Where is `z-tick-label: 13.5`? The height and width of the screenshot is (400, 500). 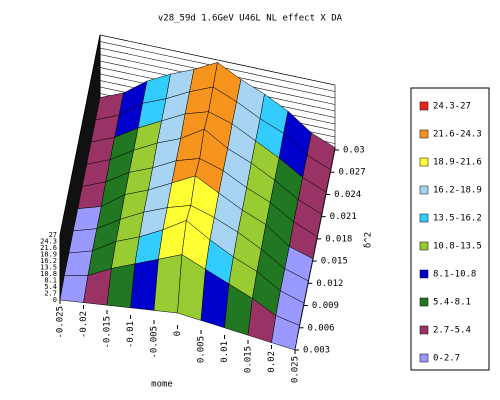 z-tick-label: 13.5 is located at coordinates (48, 268).